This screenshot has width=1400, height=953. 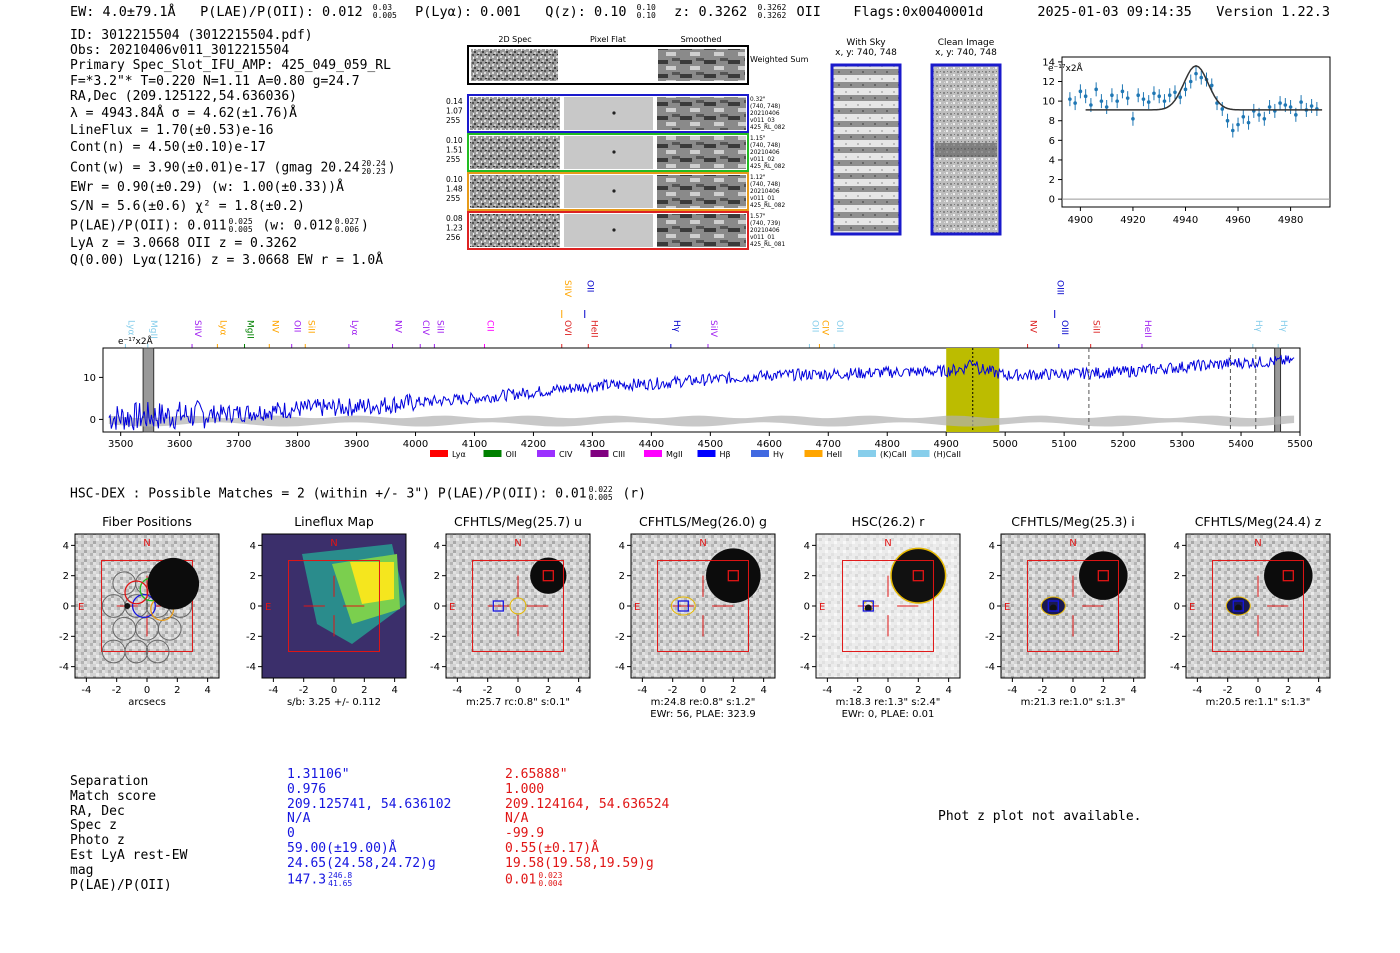 What do you see at coordinates (1066, 68) in the screenshot?
I see `zoom-plot-unit: e⁻¹⁷x2Å` at bounding box center [1066, 68].